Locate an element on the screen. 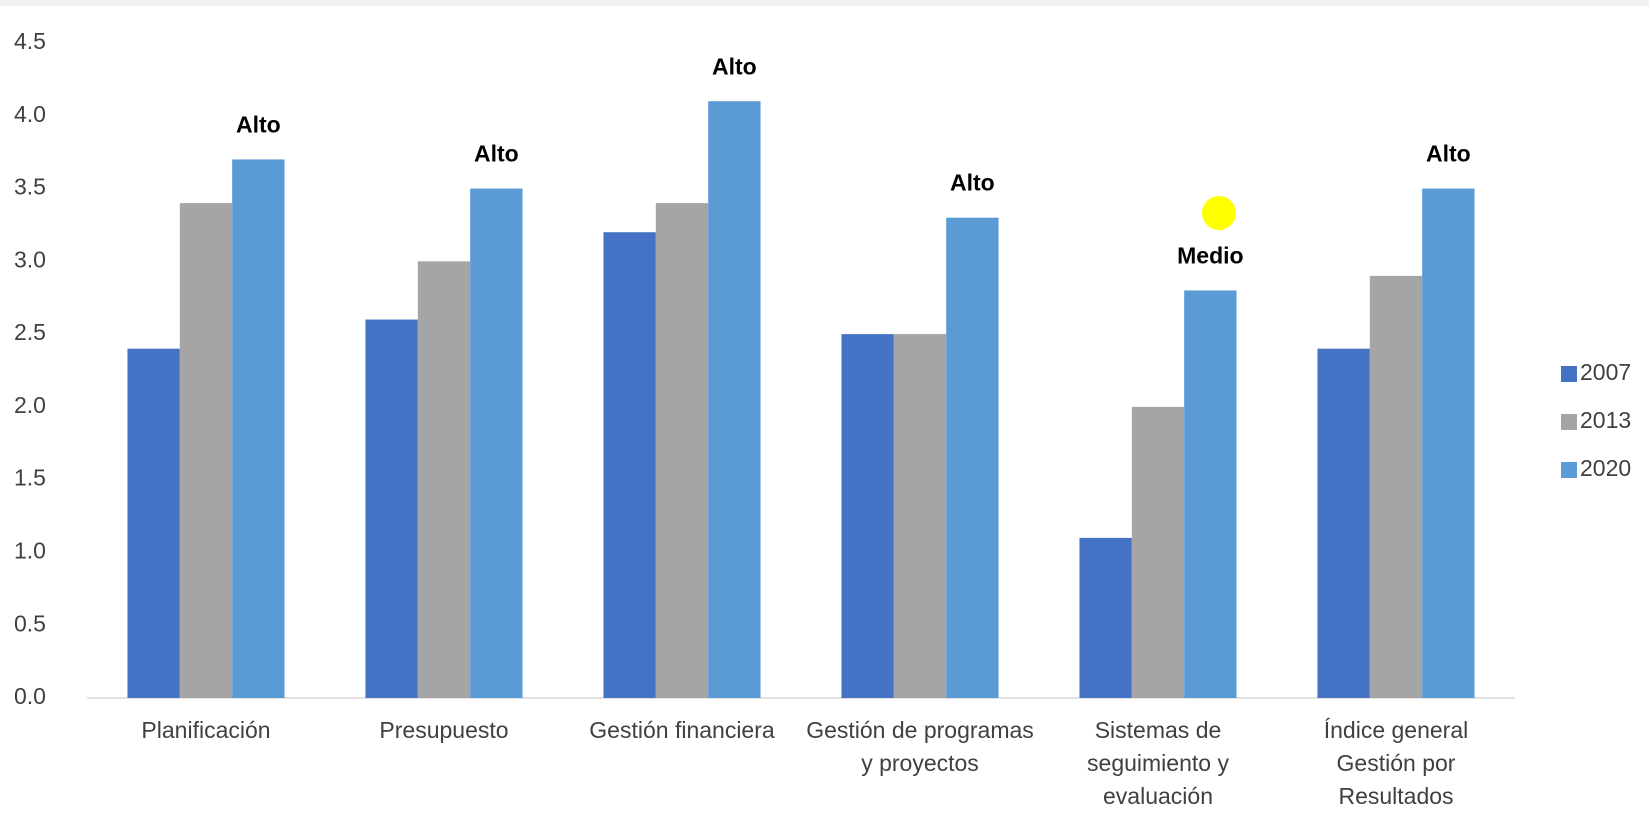  y-tick-label: 2.5 is located at coordinates (30, 332).